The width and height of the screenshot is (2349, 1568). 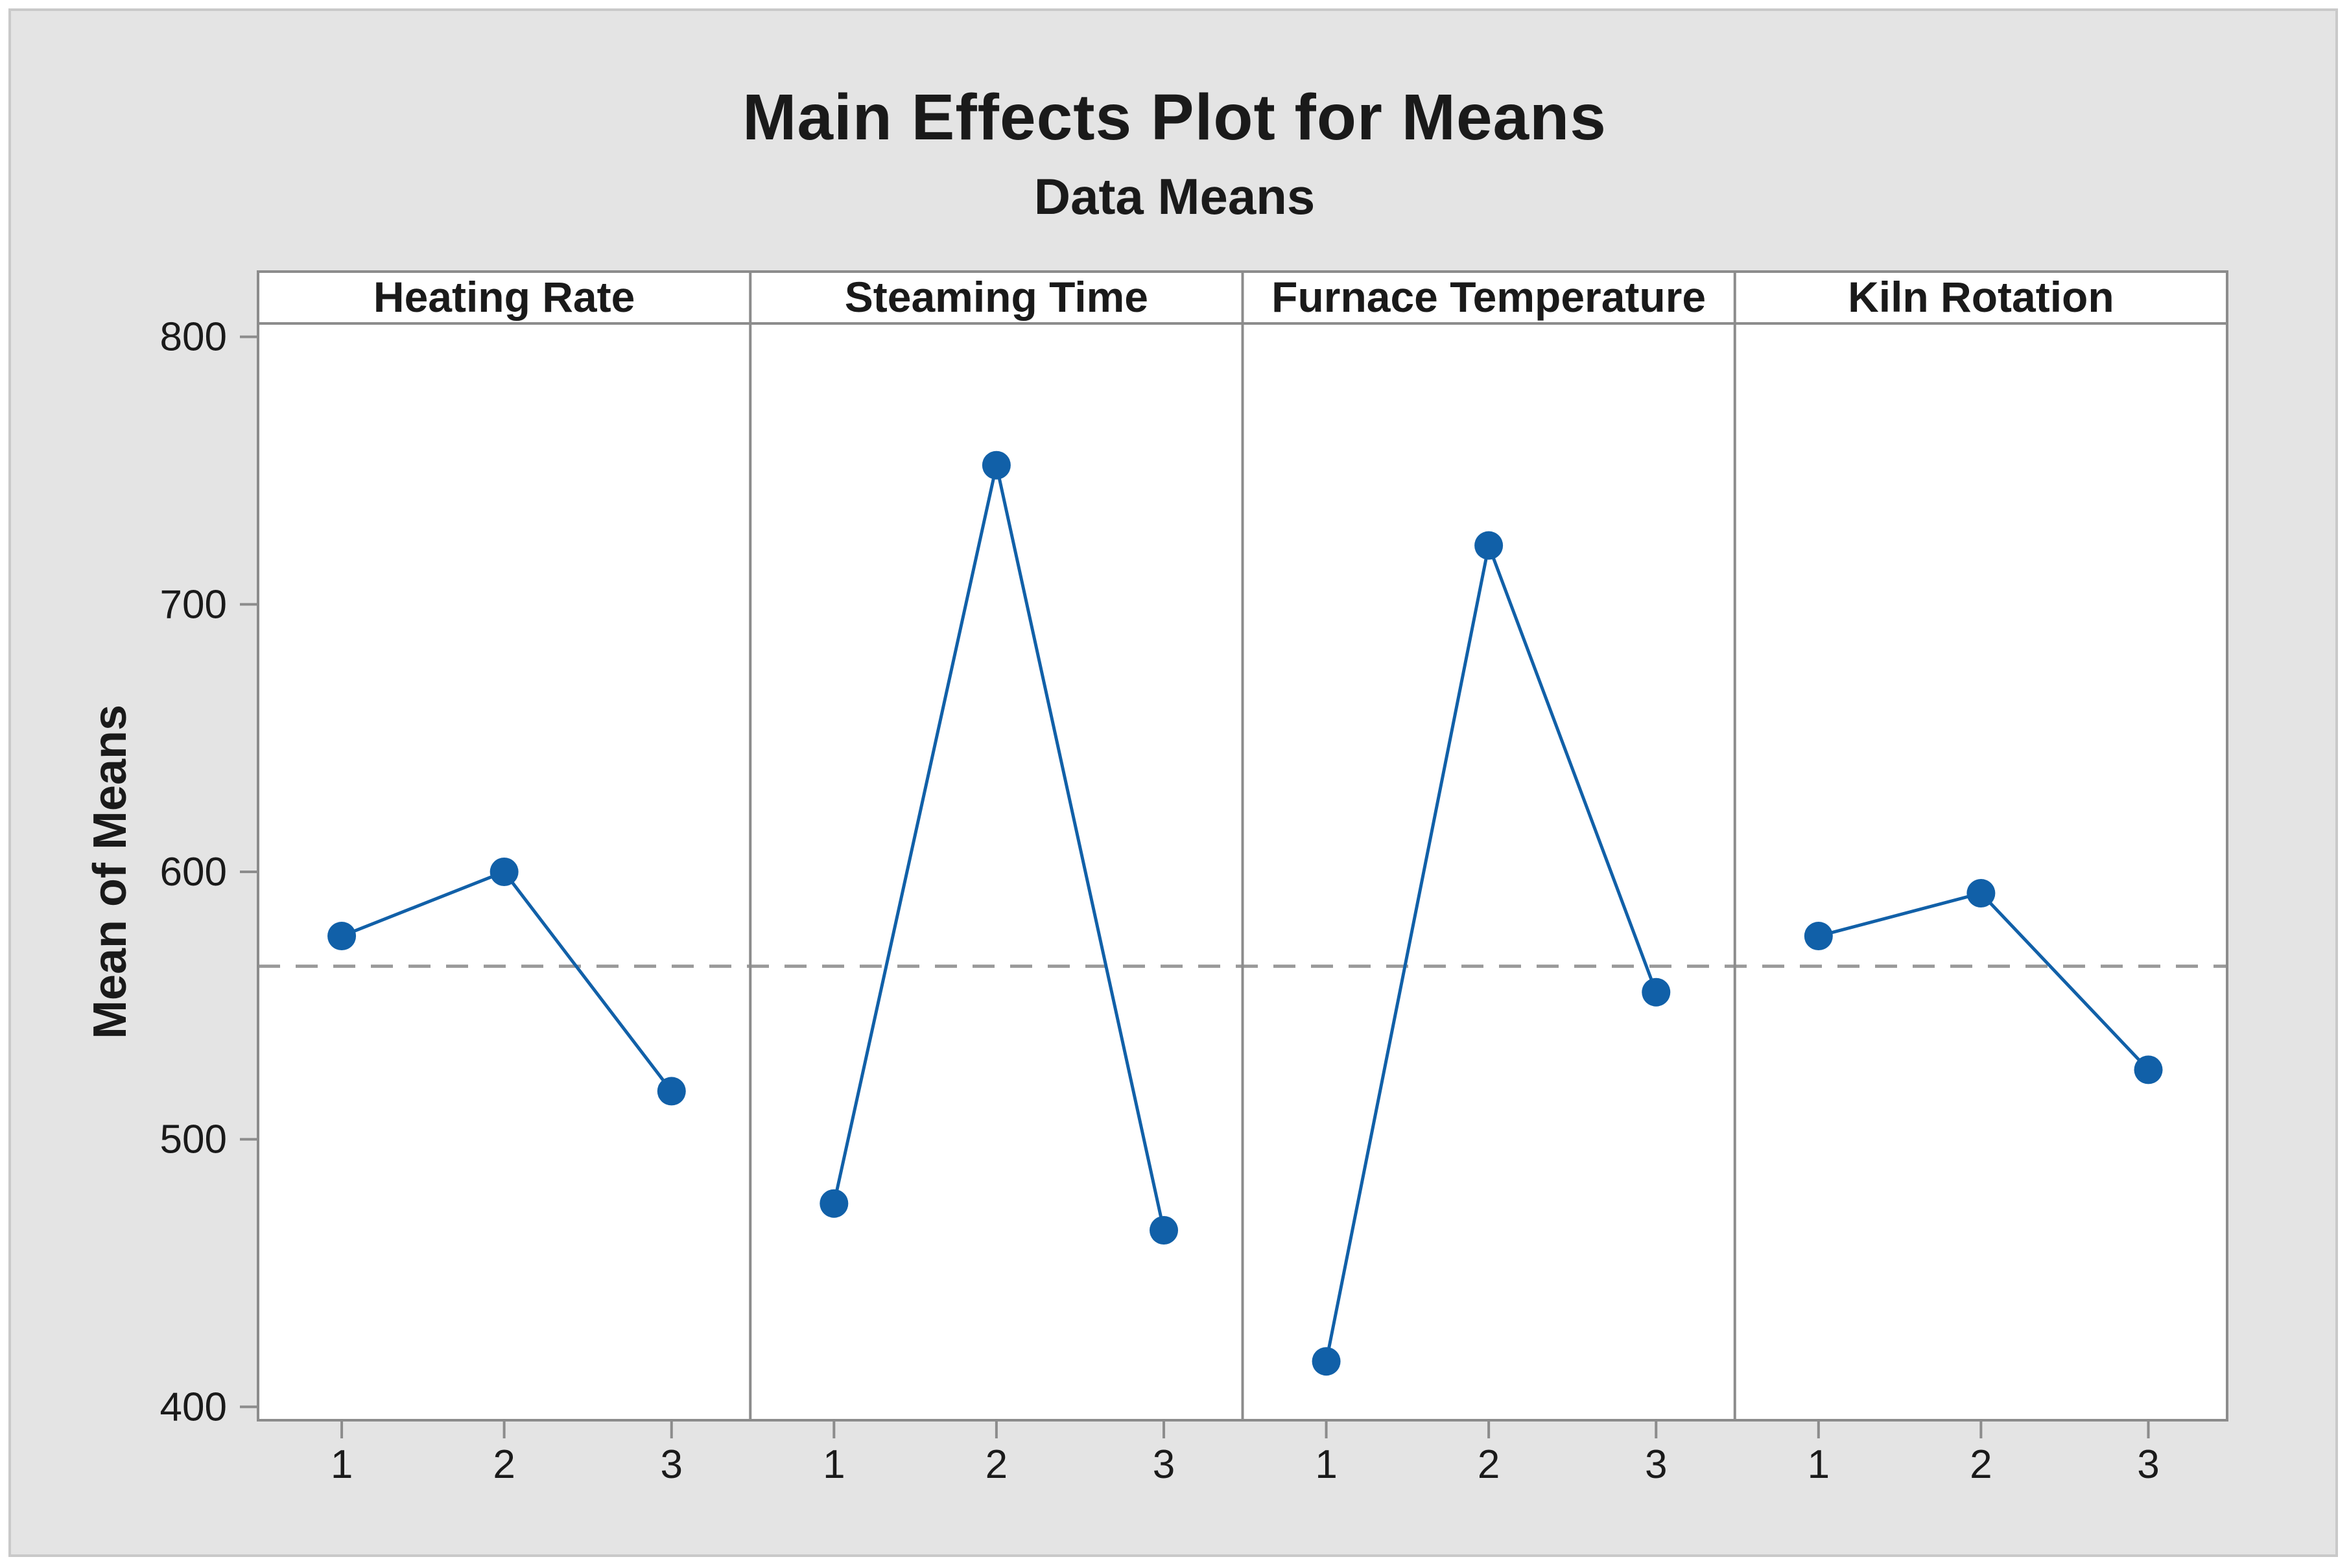 What do you see at coordinates (110, 872) in the screenshot?
I see `y-axis-label: Mean of Means` at bounding box center [110, 872].